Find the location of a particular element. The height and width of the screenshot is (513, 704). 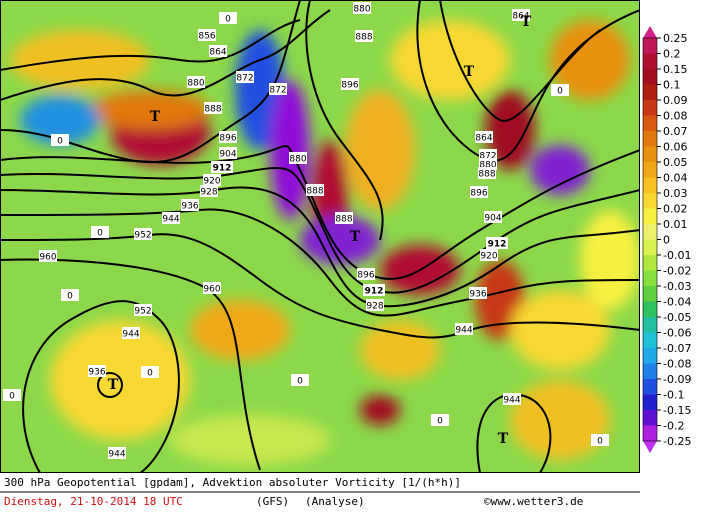

colorbar-tick-label: -0.06 is located at coordinates (677, 333).